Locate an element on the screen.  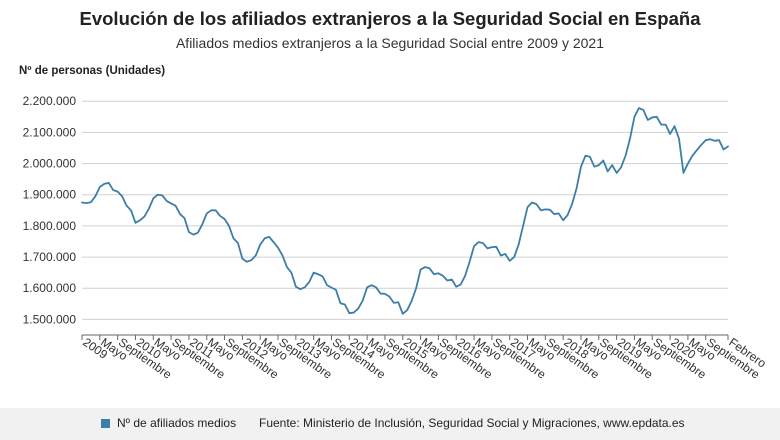
legend-label: Nº de afiliados medios is located at coordinates (177, 423).